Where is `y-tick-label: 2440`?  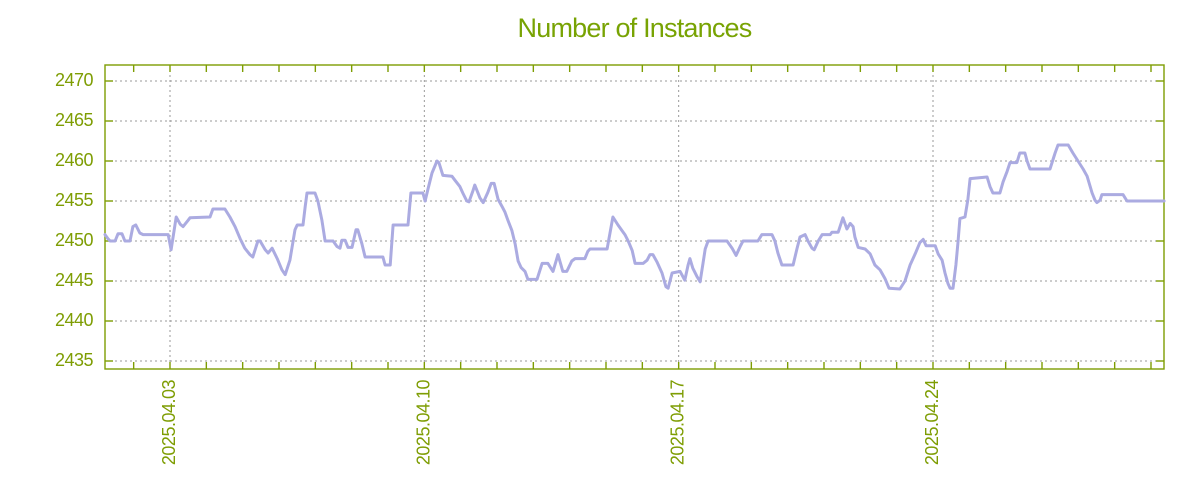 y-tick-label: 2440 is located at coordinates (74, 320).